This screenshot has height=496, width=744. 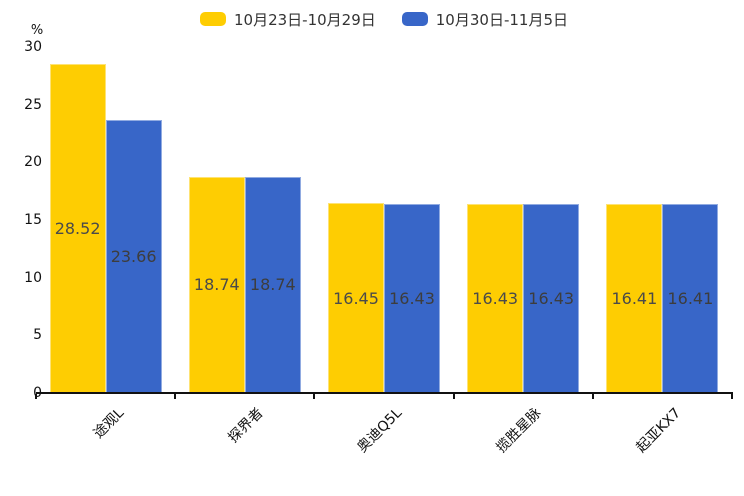 I want to click on x-axis-category-label: 奥迪Q5L, so click(x=324, y=429).